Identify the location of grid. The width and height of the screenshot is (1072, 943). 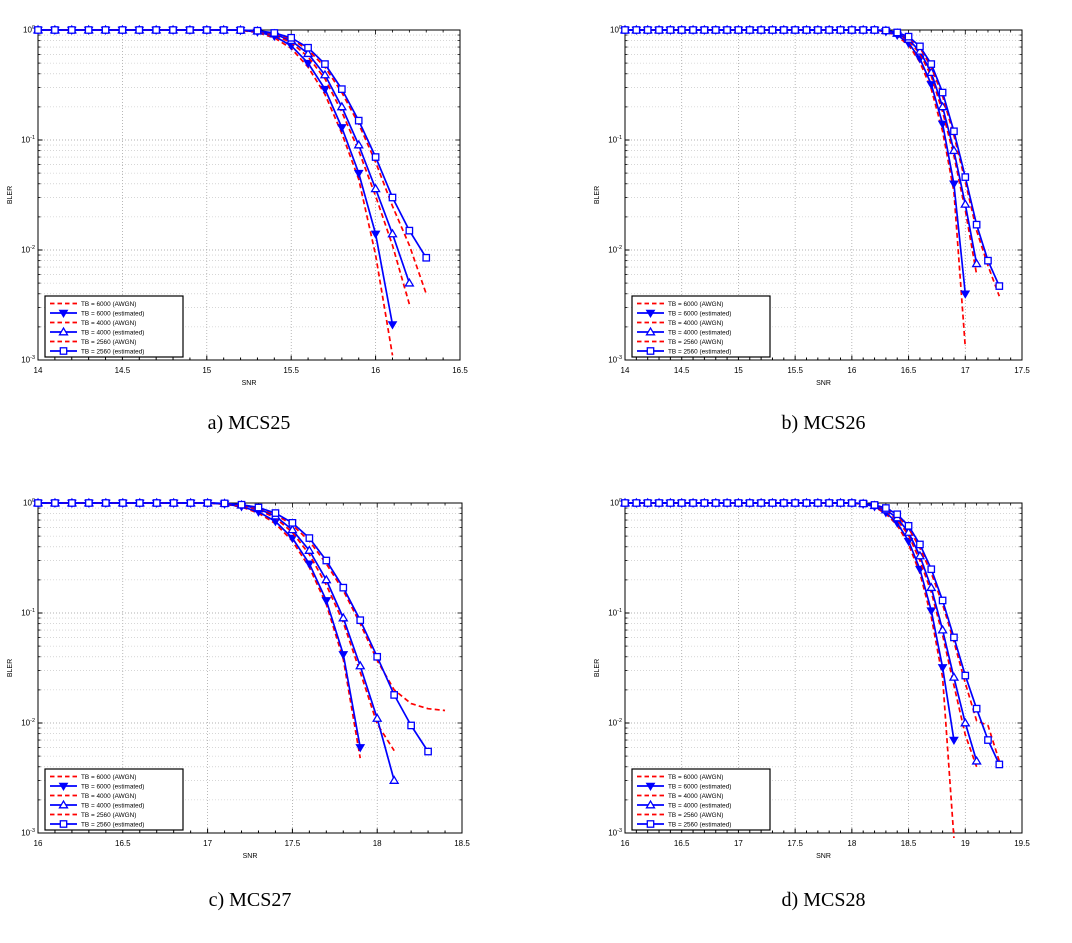
(824, 668).